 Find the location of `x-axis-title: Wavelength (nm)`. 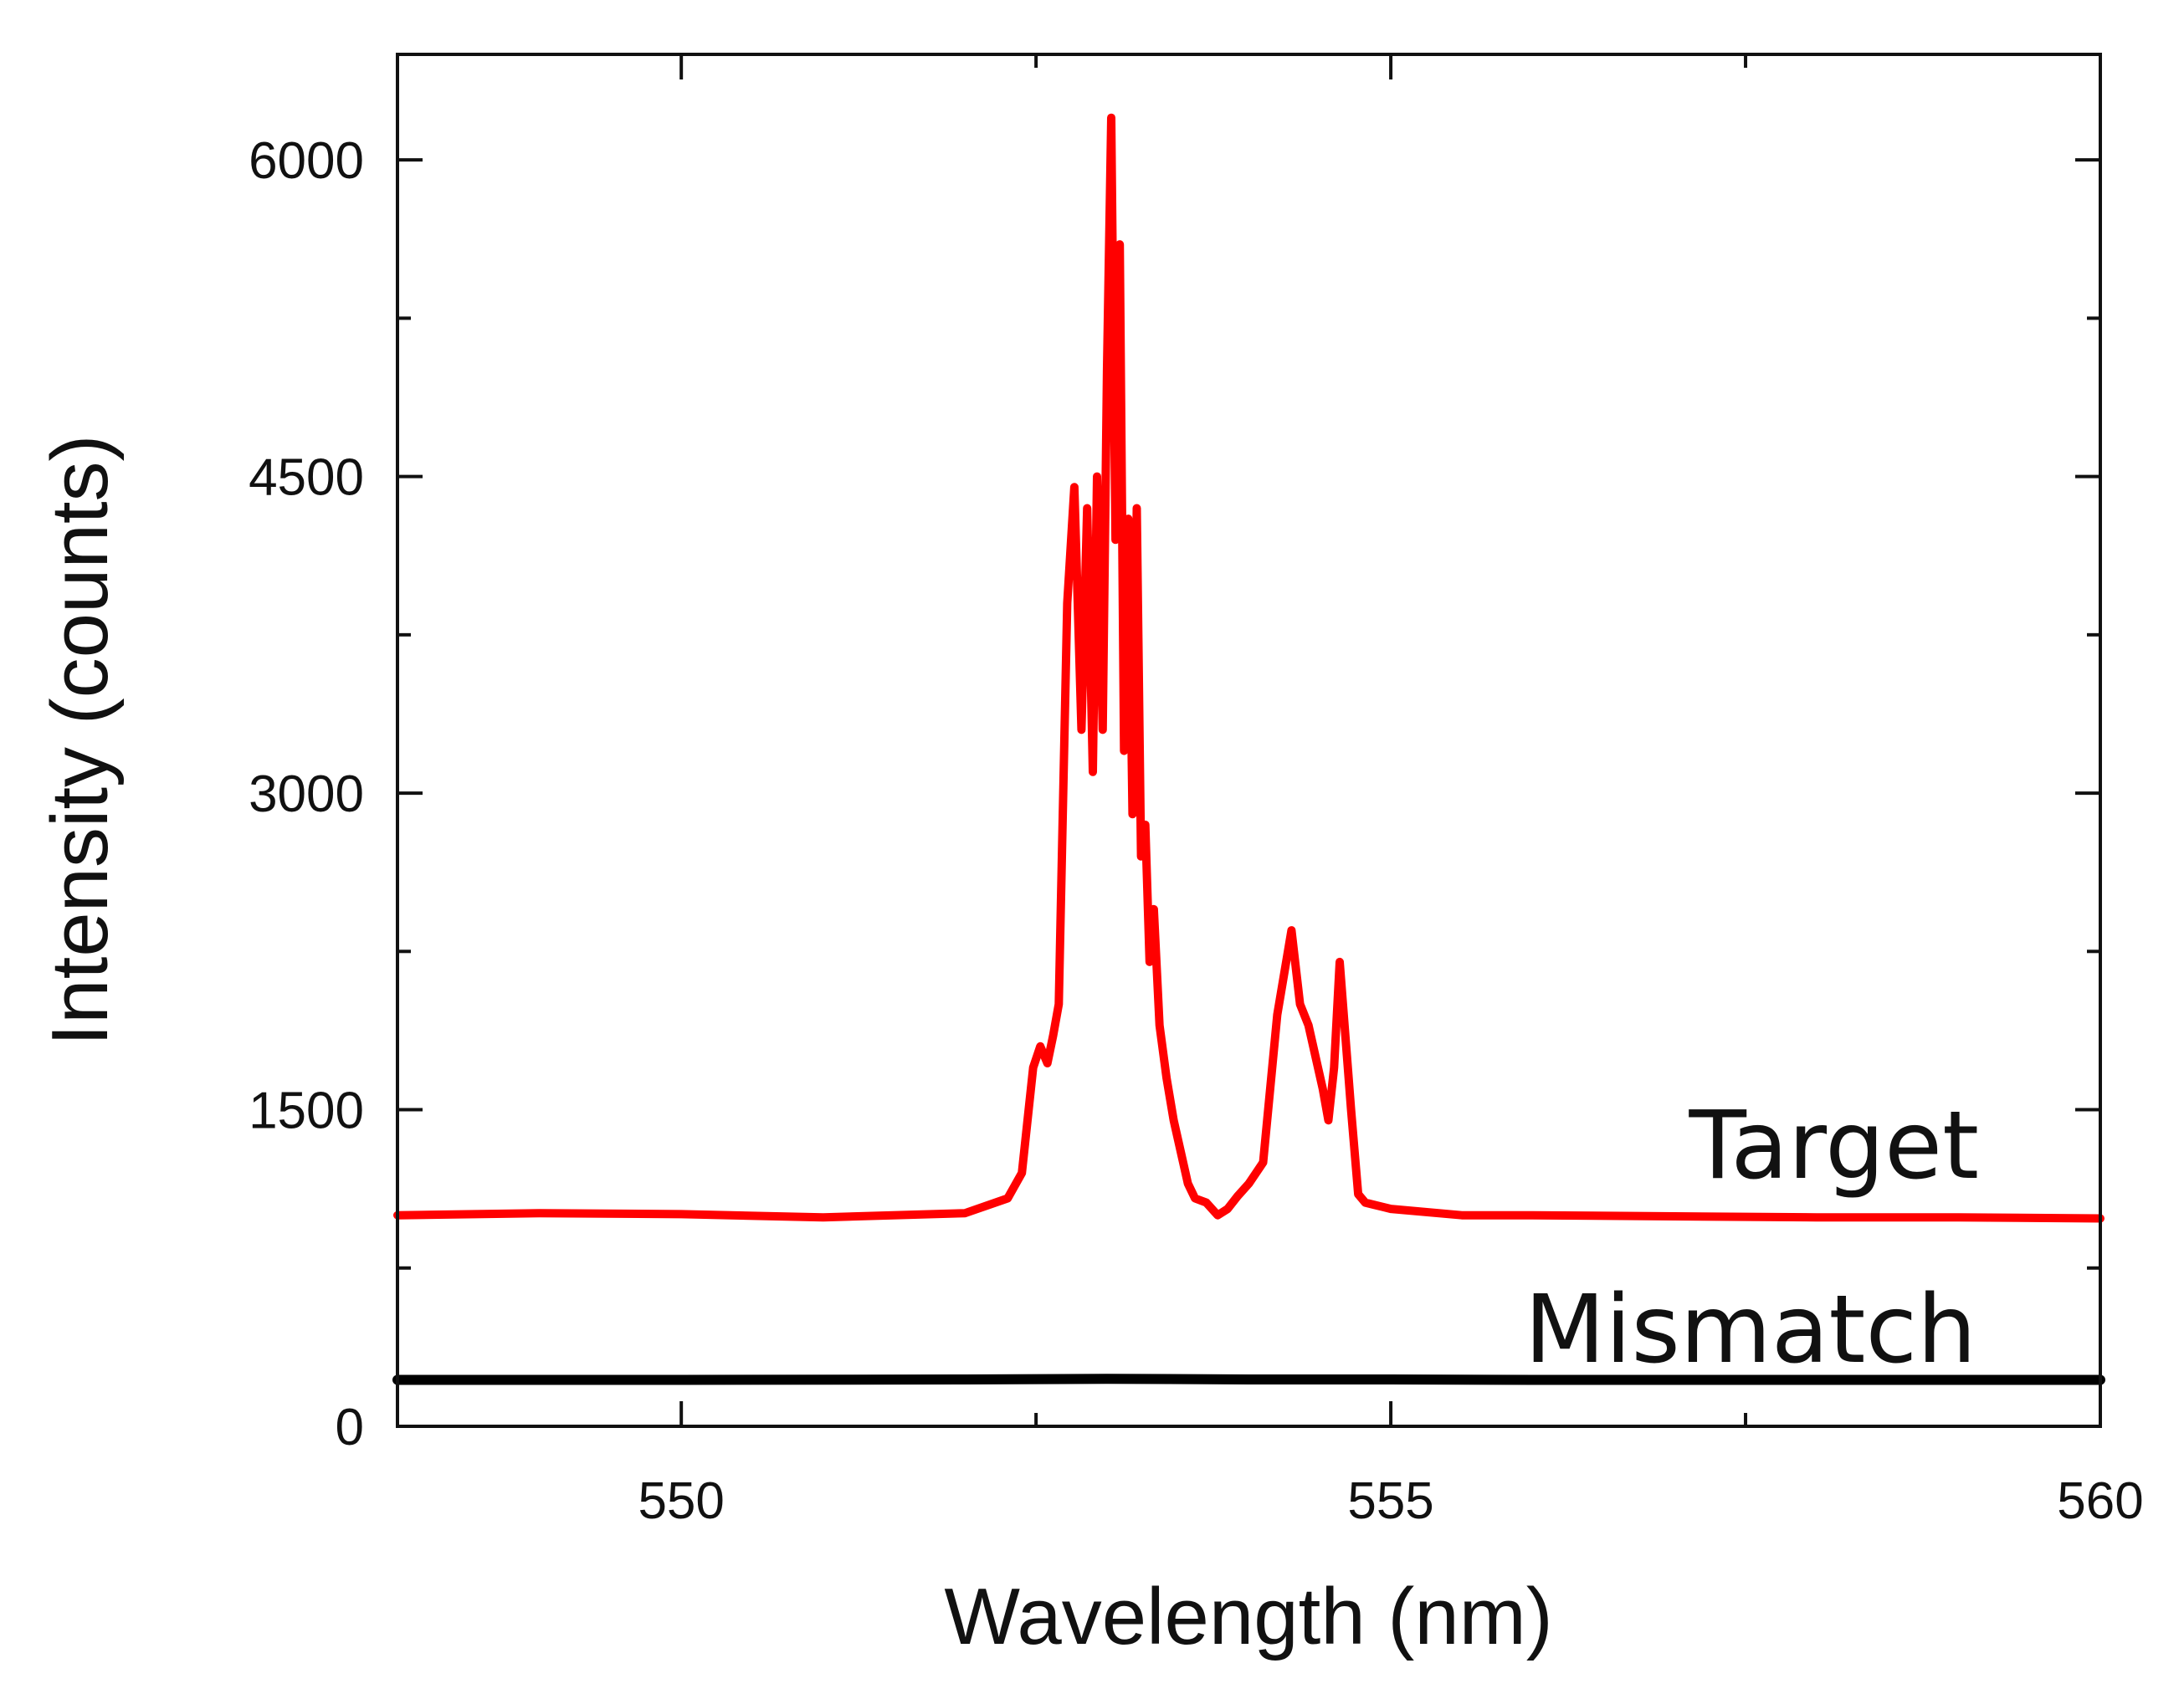

x-axis-title: Wavelength (nm) is located at coordinates (1248, 1616).